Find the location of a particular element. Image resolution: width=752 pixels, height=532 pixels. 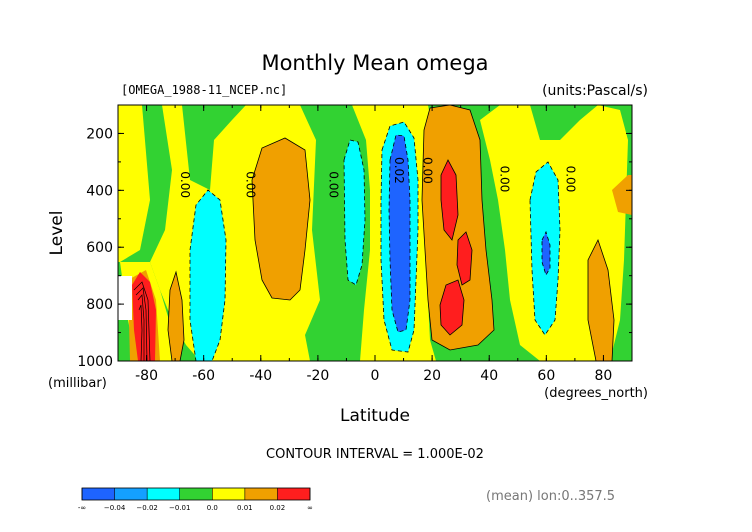

x-tick-label: -80 is located at coordinates (146, 376).